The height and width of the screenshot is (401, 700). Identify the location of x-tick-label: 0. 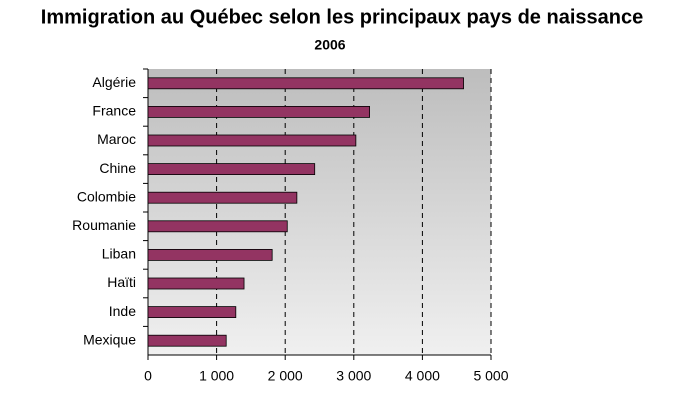
(148, 376).